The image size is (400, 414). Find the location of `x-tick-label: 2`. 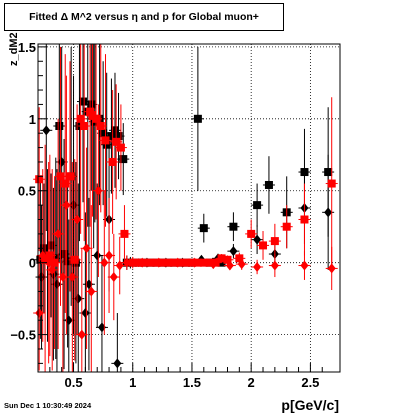

x-tick-label: 2 is located at coordinates (251, 382).